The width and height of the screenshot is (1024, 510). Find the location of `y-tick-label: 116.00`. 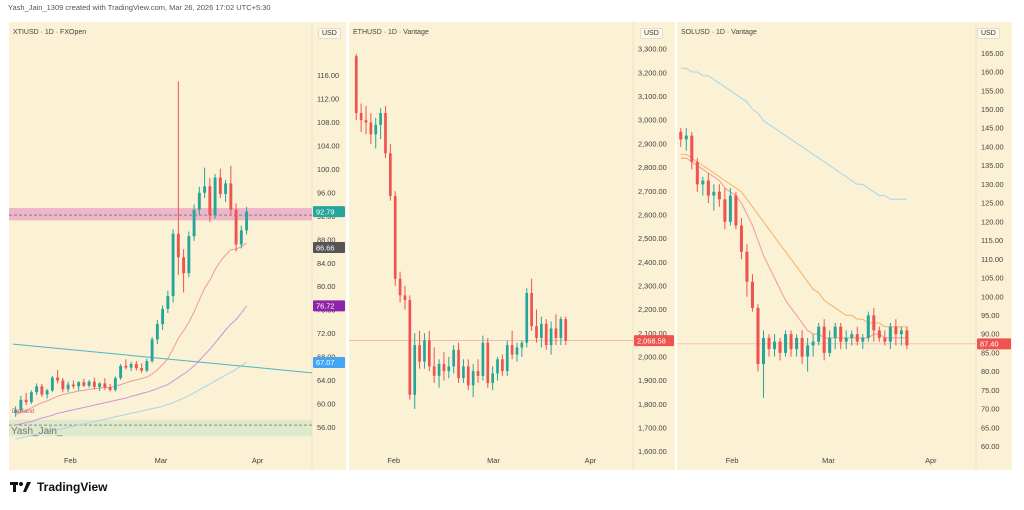

y-tick-label: 116.00 is located at coordinates (328, 75).